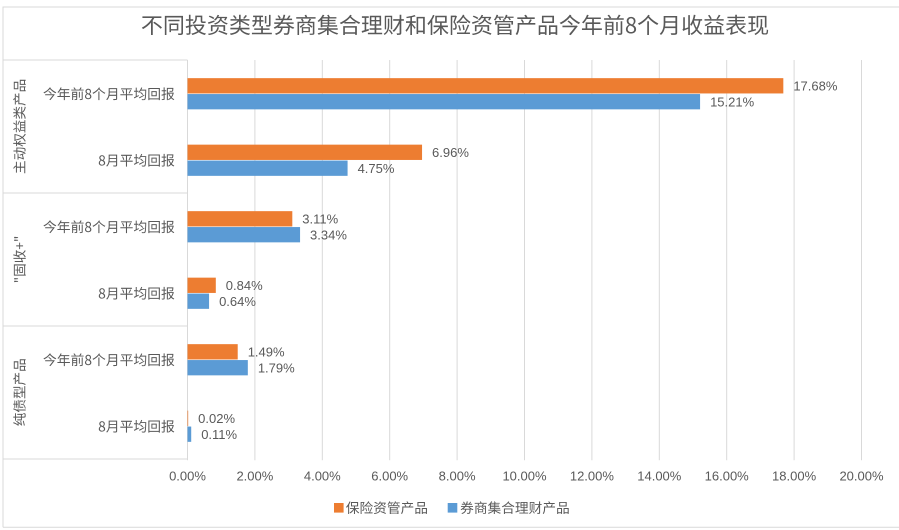 This screenshot has height=530, width=899. Describe the element at coordinates (727, 476) in the screenshot. I see `svg-text: 16.00%` at that location.